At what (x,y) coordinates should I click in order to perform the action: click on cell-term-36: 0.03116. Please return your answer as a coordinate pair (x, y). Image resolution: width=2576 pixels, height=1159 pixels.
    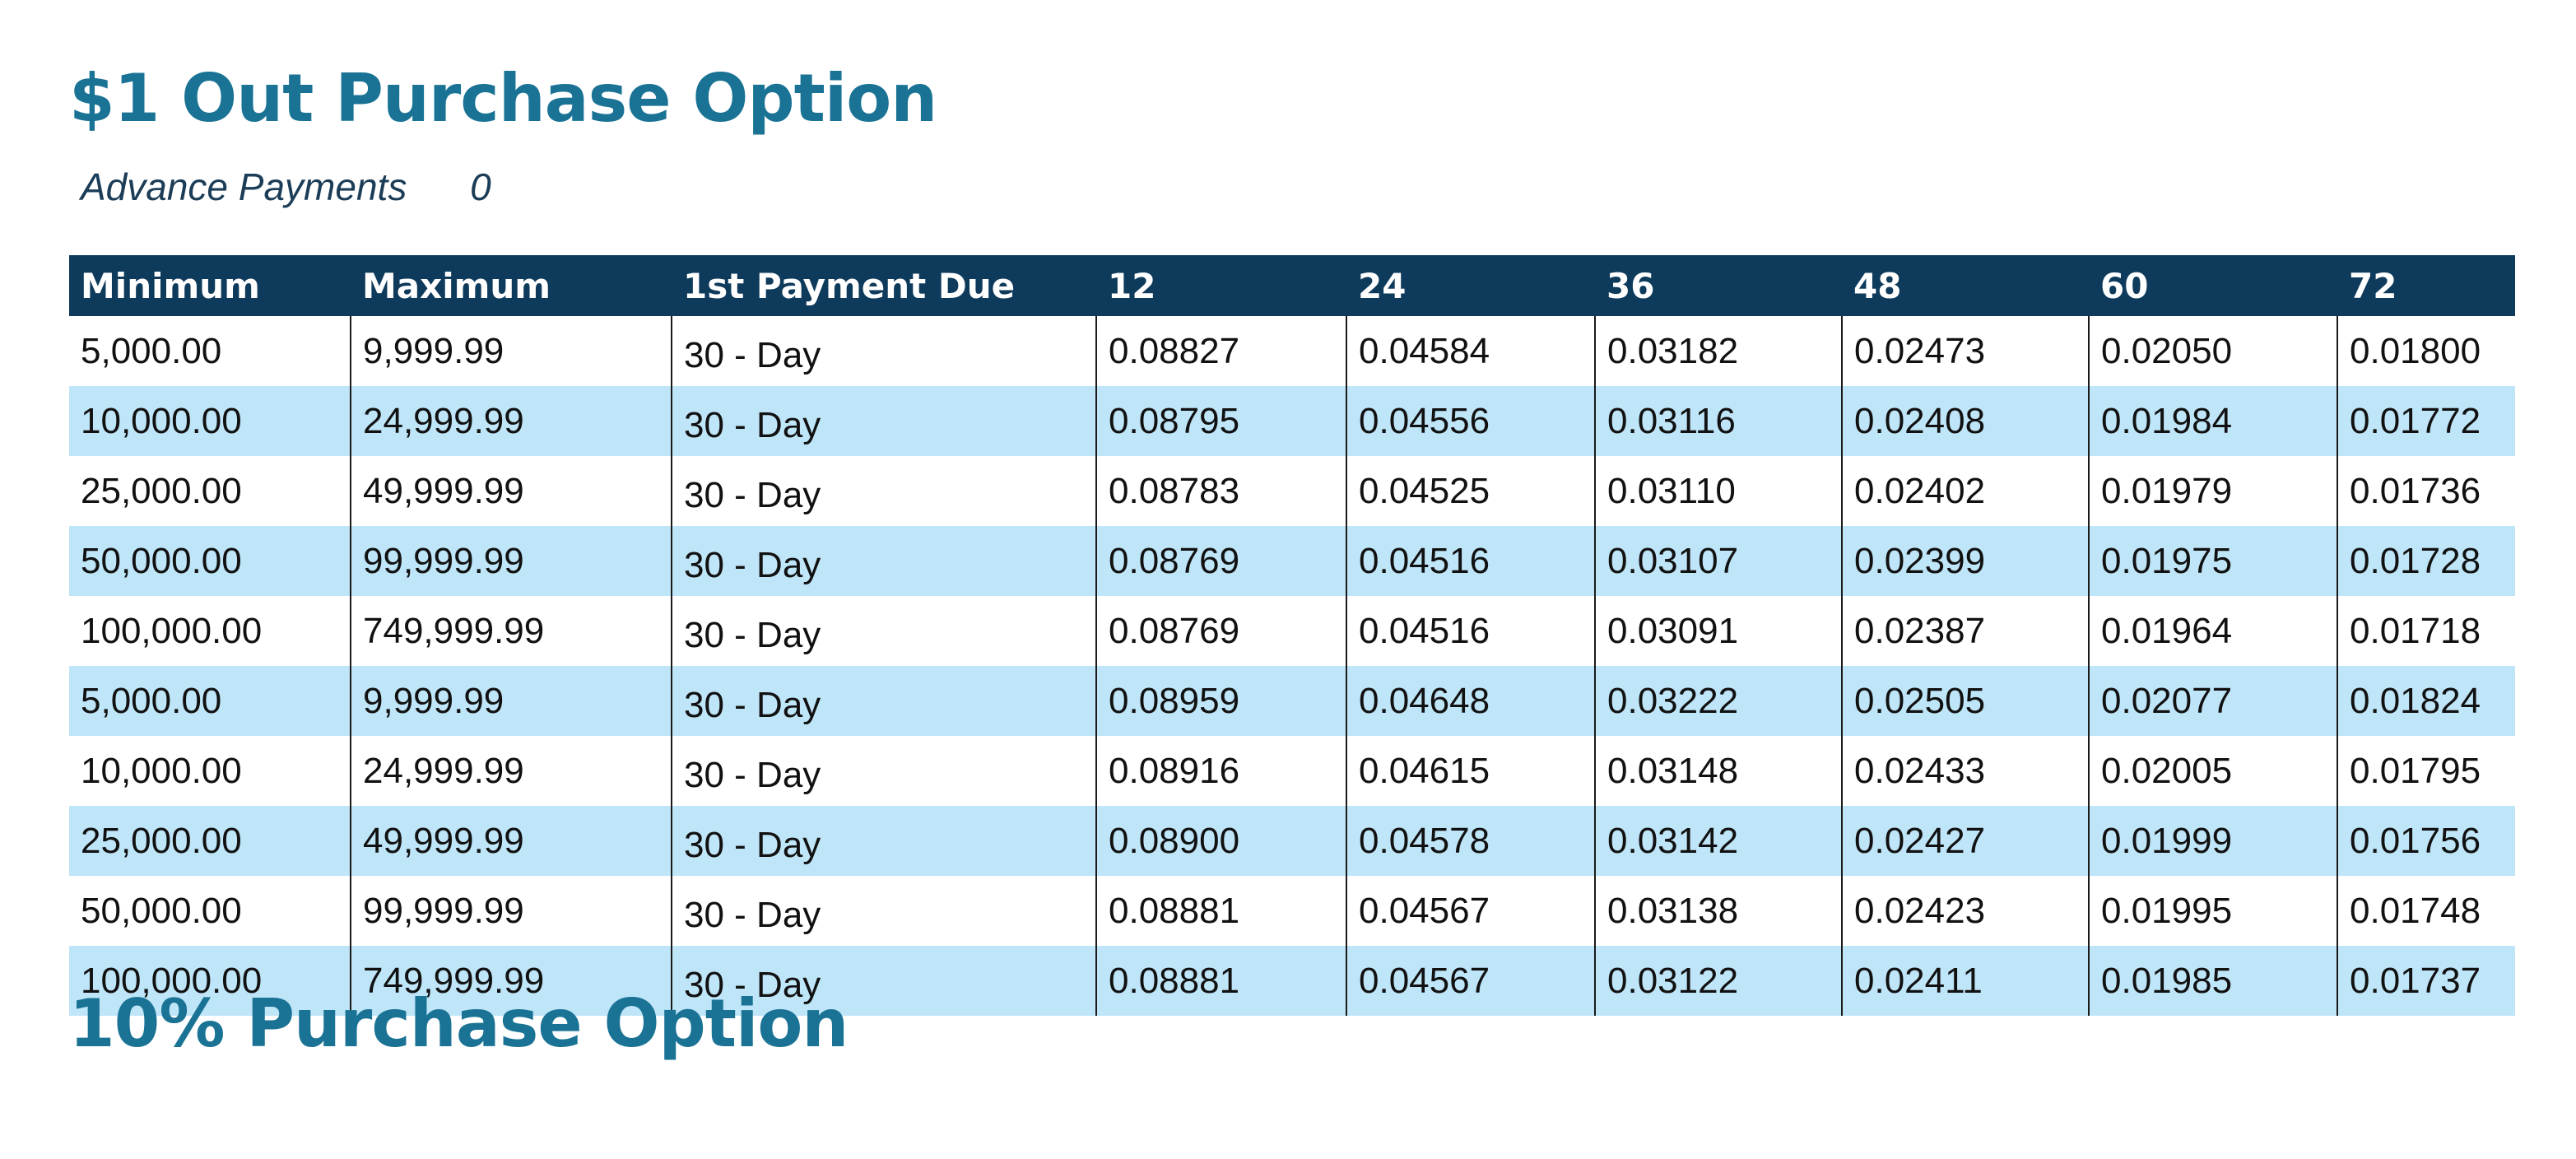
    Looking at the image, I should click on (1718, 421).